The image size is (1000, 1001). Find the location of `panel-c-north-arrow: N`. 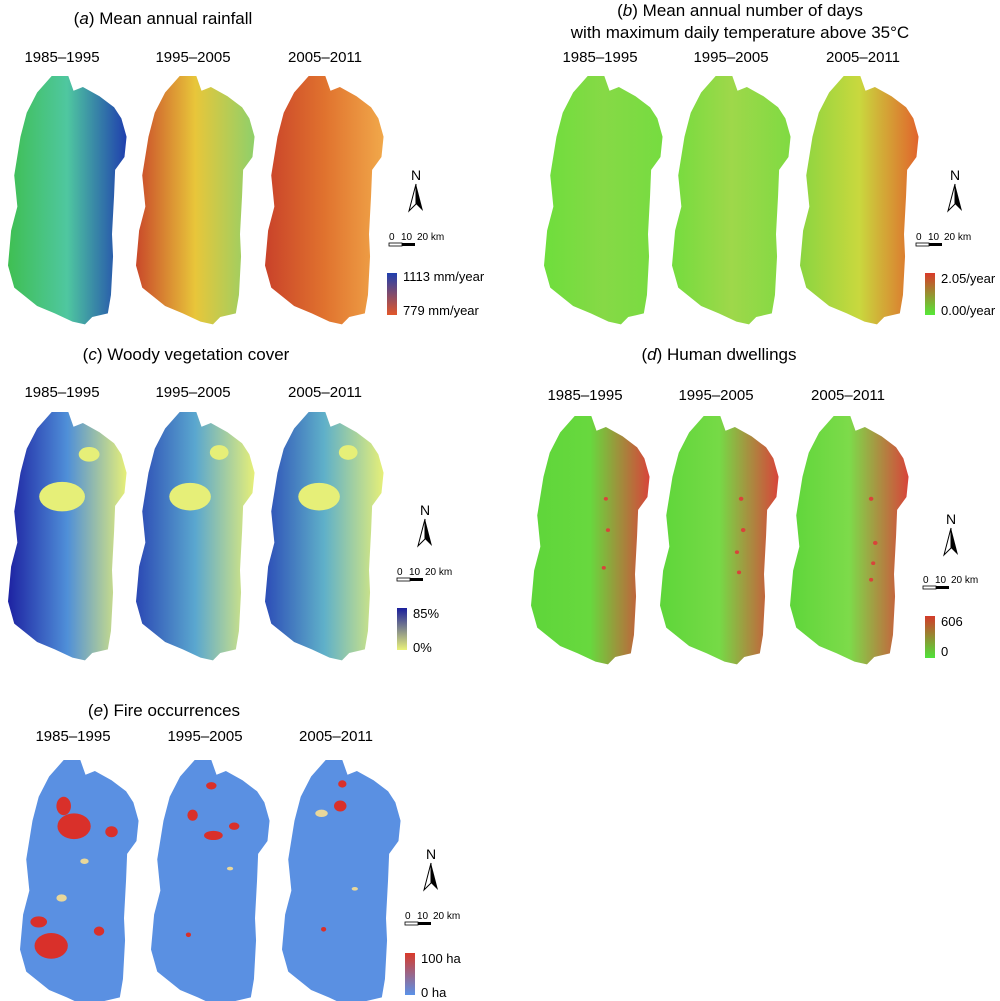

panel-c-north-arrow: N is located at coordinates (424, 525).